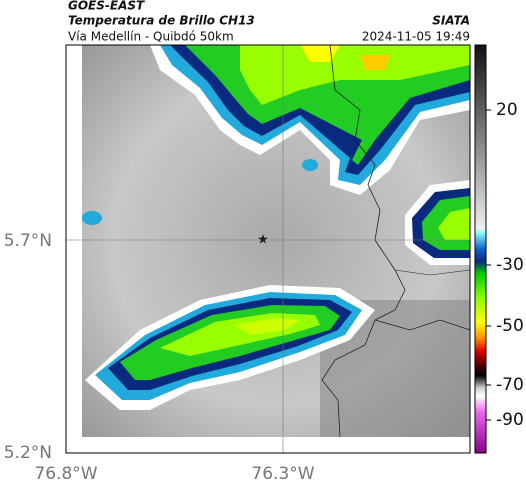 This screenshot has width=526, height=491. Describe the element at coordinates (510, 326) in the screenshot. I see `colorbar-label: -50` at that location.